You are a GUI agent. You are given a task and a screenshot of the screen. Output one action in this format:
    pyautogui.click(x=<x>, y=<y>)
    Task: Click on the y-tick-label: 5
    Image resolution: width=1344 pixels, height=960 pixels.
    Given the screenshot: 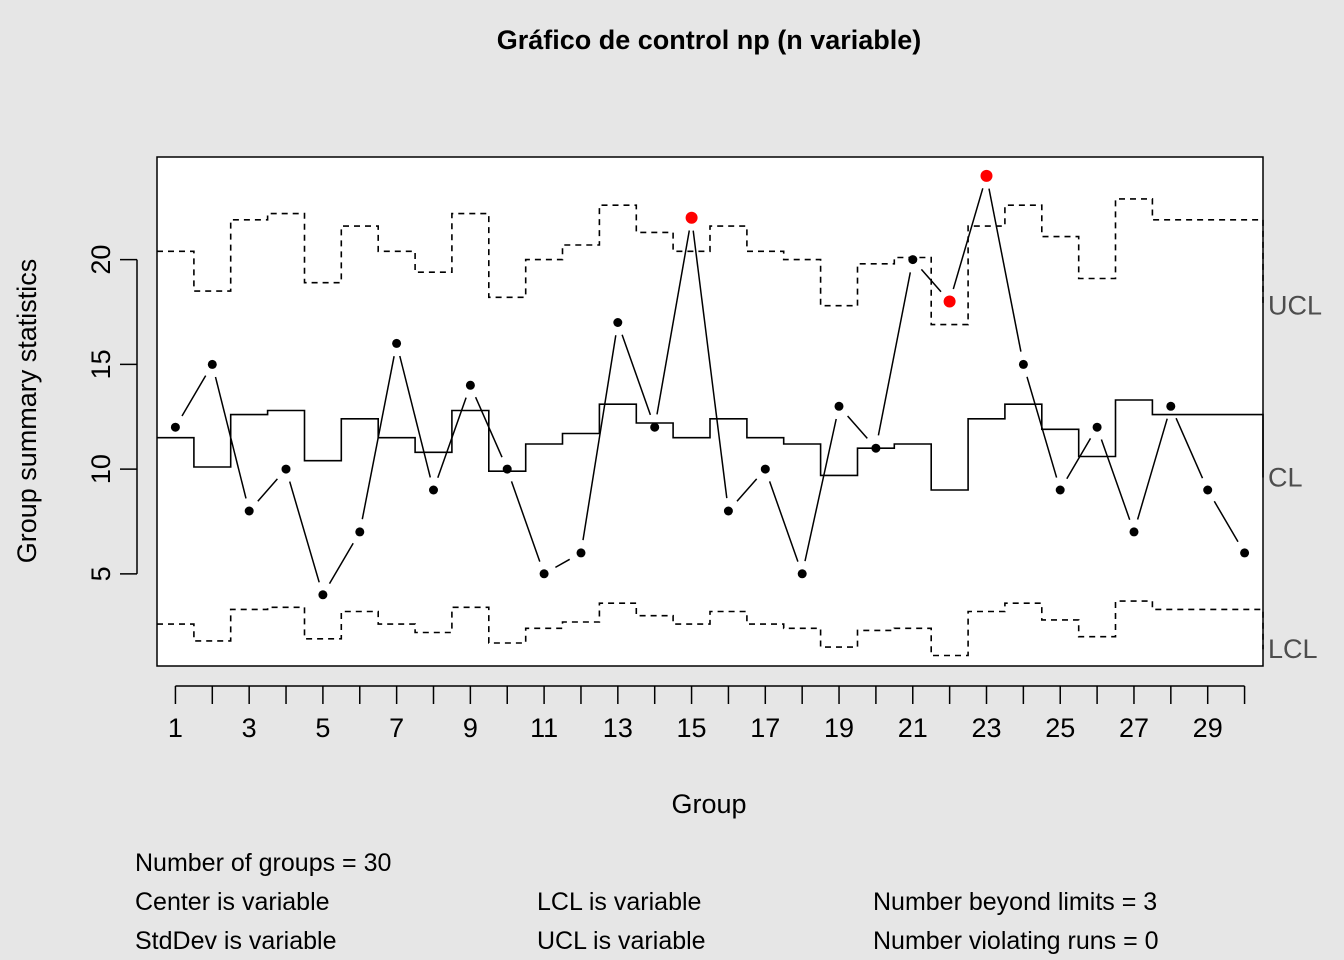 What is the action you would take?
    pyautogui.click(x=101, y=573)
    